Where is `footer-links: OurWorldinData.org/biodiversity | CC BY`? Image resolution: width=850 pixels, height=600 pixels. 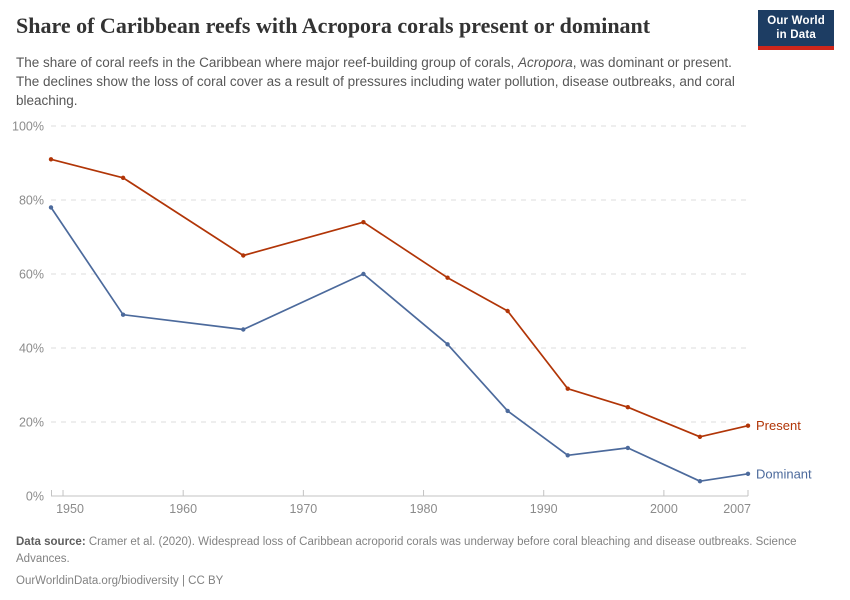
footer-links: OurWorldinData.org/biodiversity | CC BY is located at coordinates (425, 581).